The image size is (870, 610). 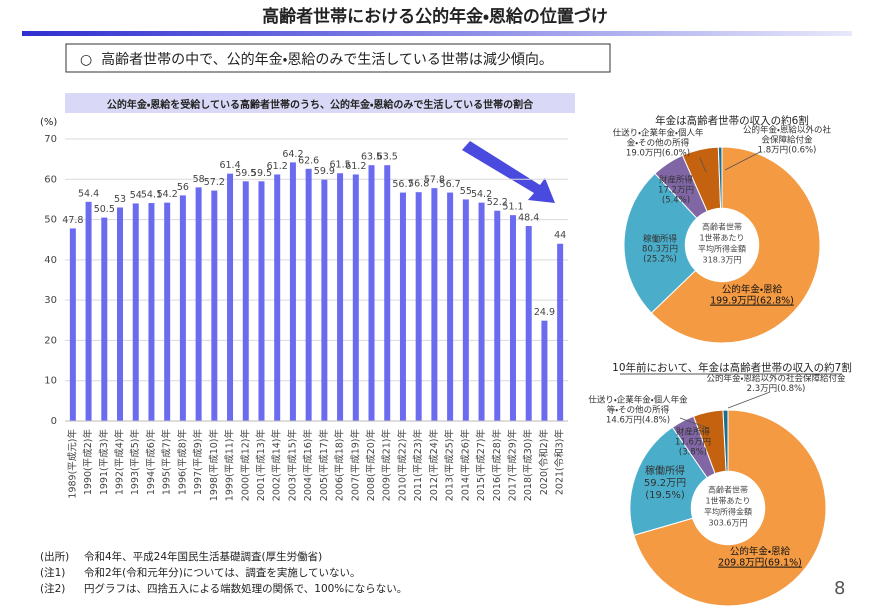 What do you see at coordinates (104, 209) in the screenshot?
I see `data-label: 50.5` at bounding box center [104, 209].